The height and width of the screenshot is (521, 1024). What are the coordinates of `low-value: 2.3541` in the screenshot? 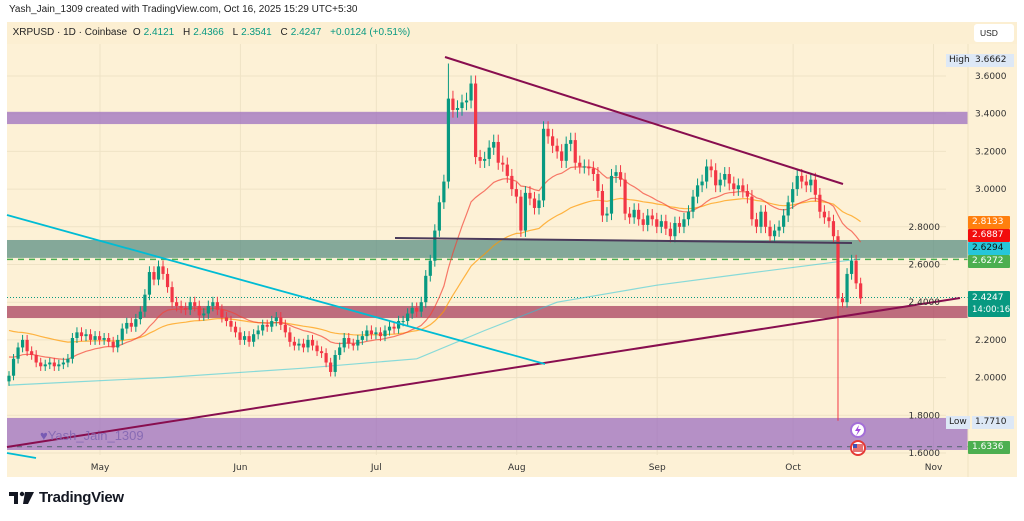 It's located at (256, 32).